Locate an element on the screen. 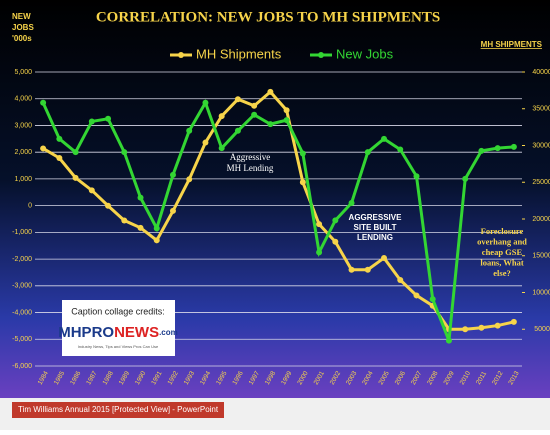 Image resolution: width=550 pixels, height=435 pixels. y-tick-label: 4,000 is located at coordinates (23, 99).